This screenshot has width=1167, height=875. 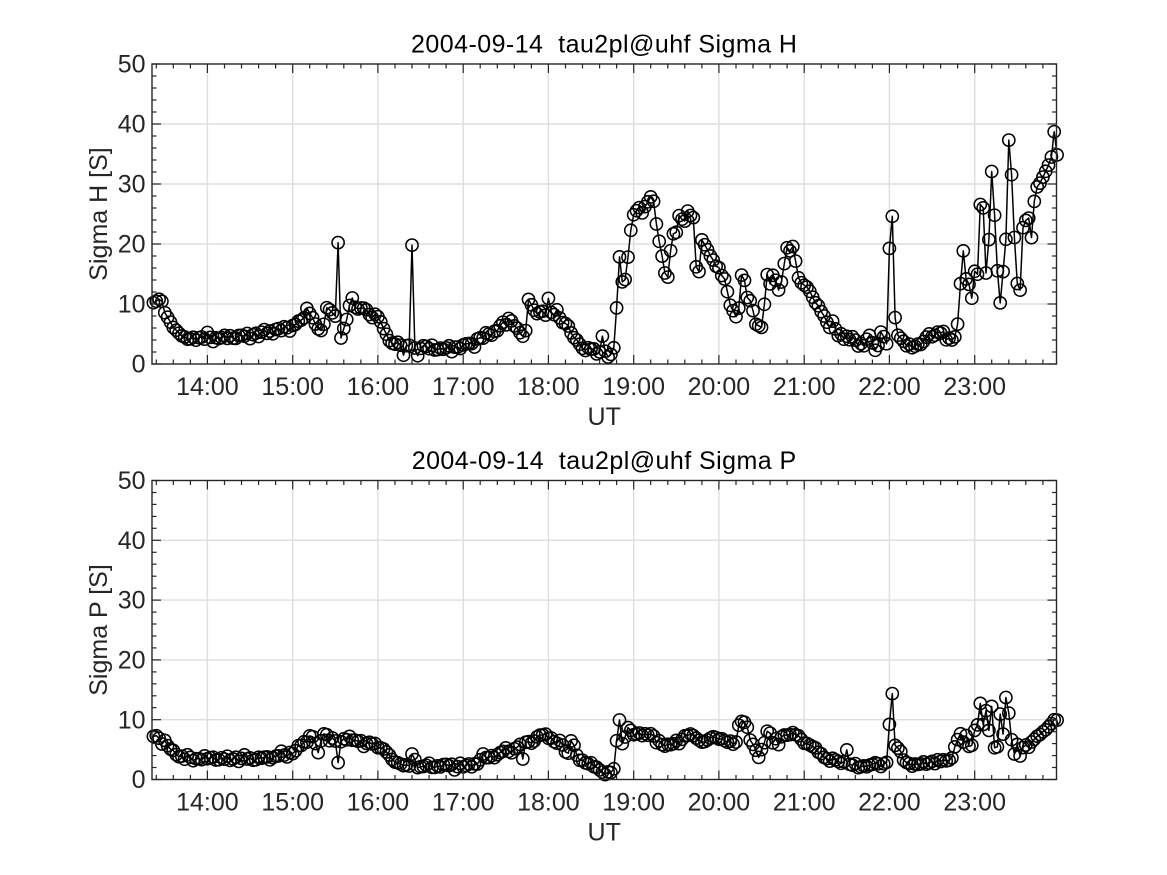 I want to click on svg-text: 2004-09-14 tau2pl@uhf Sigma H, so click(x=604, y=45).